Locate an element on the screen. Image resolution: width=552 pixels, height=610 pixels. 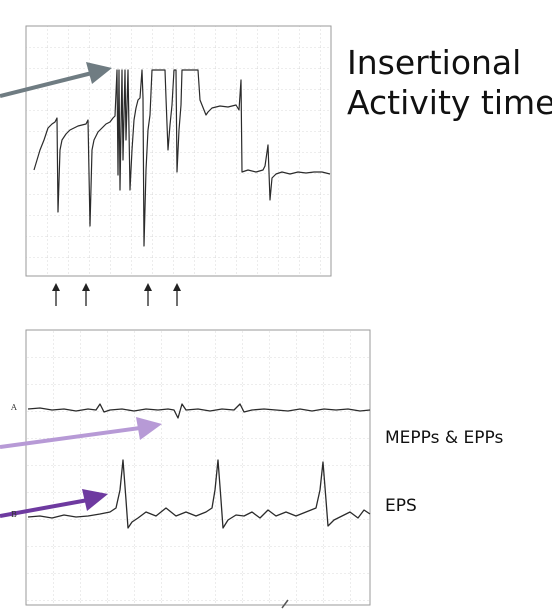
eps-pointer-arrow is located at coordinates (54, 503).